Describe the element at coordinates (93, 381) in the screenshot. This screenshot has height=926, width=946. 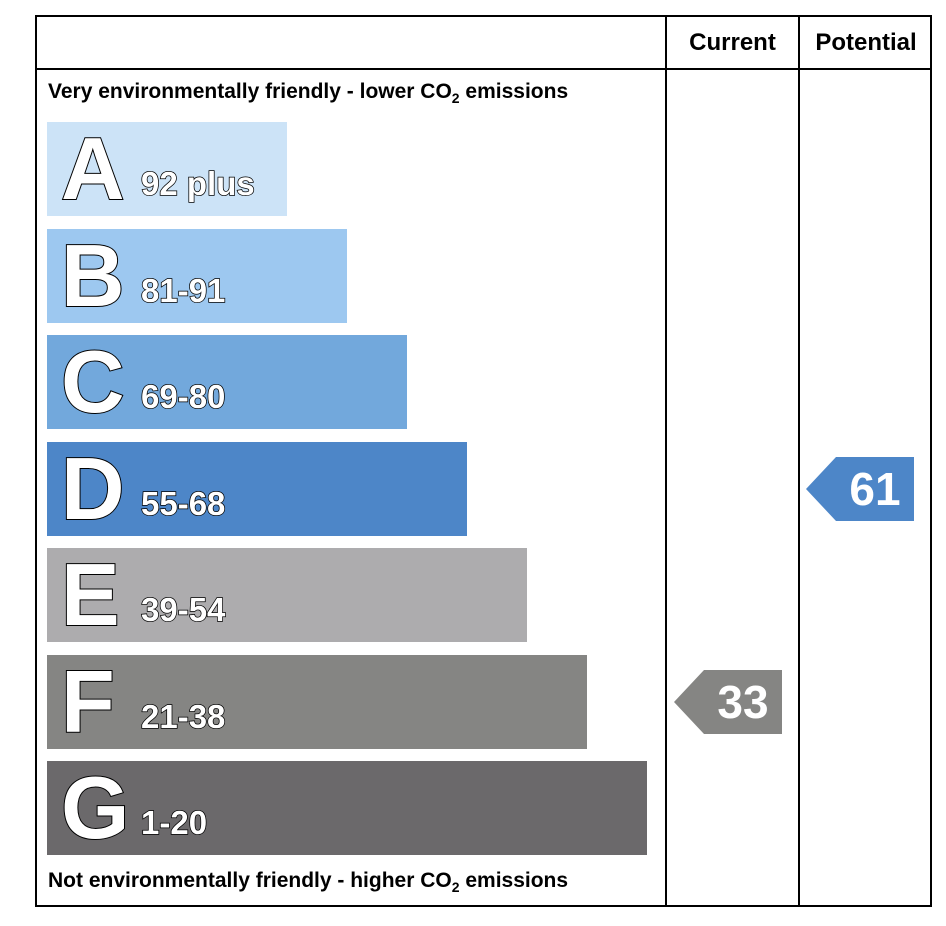
I see `band-letter: C` at that location.